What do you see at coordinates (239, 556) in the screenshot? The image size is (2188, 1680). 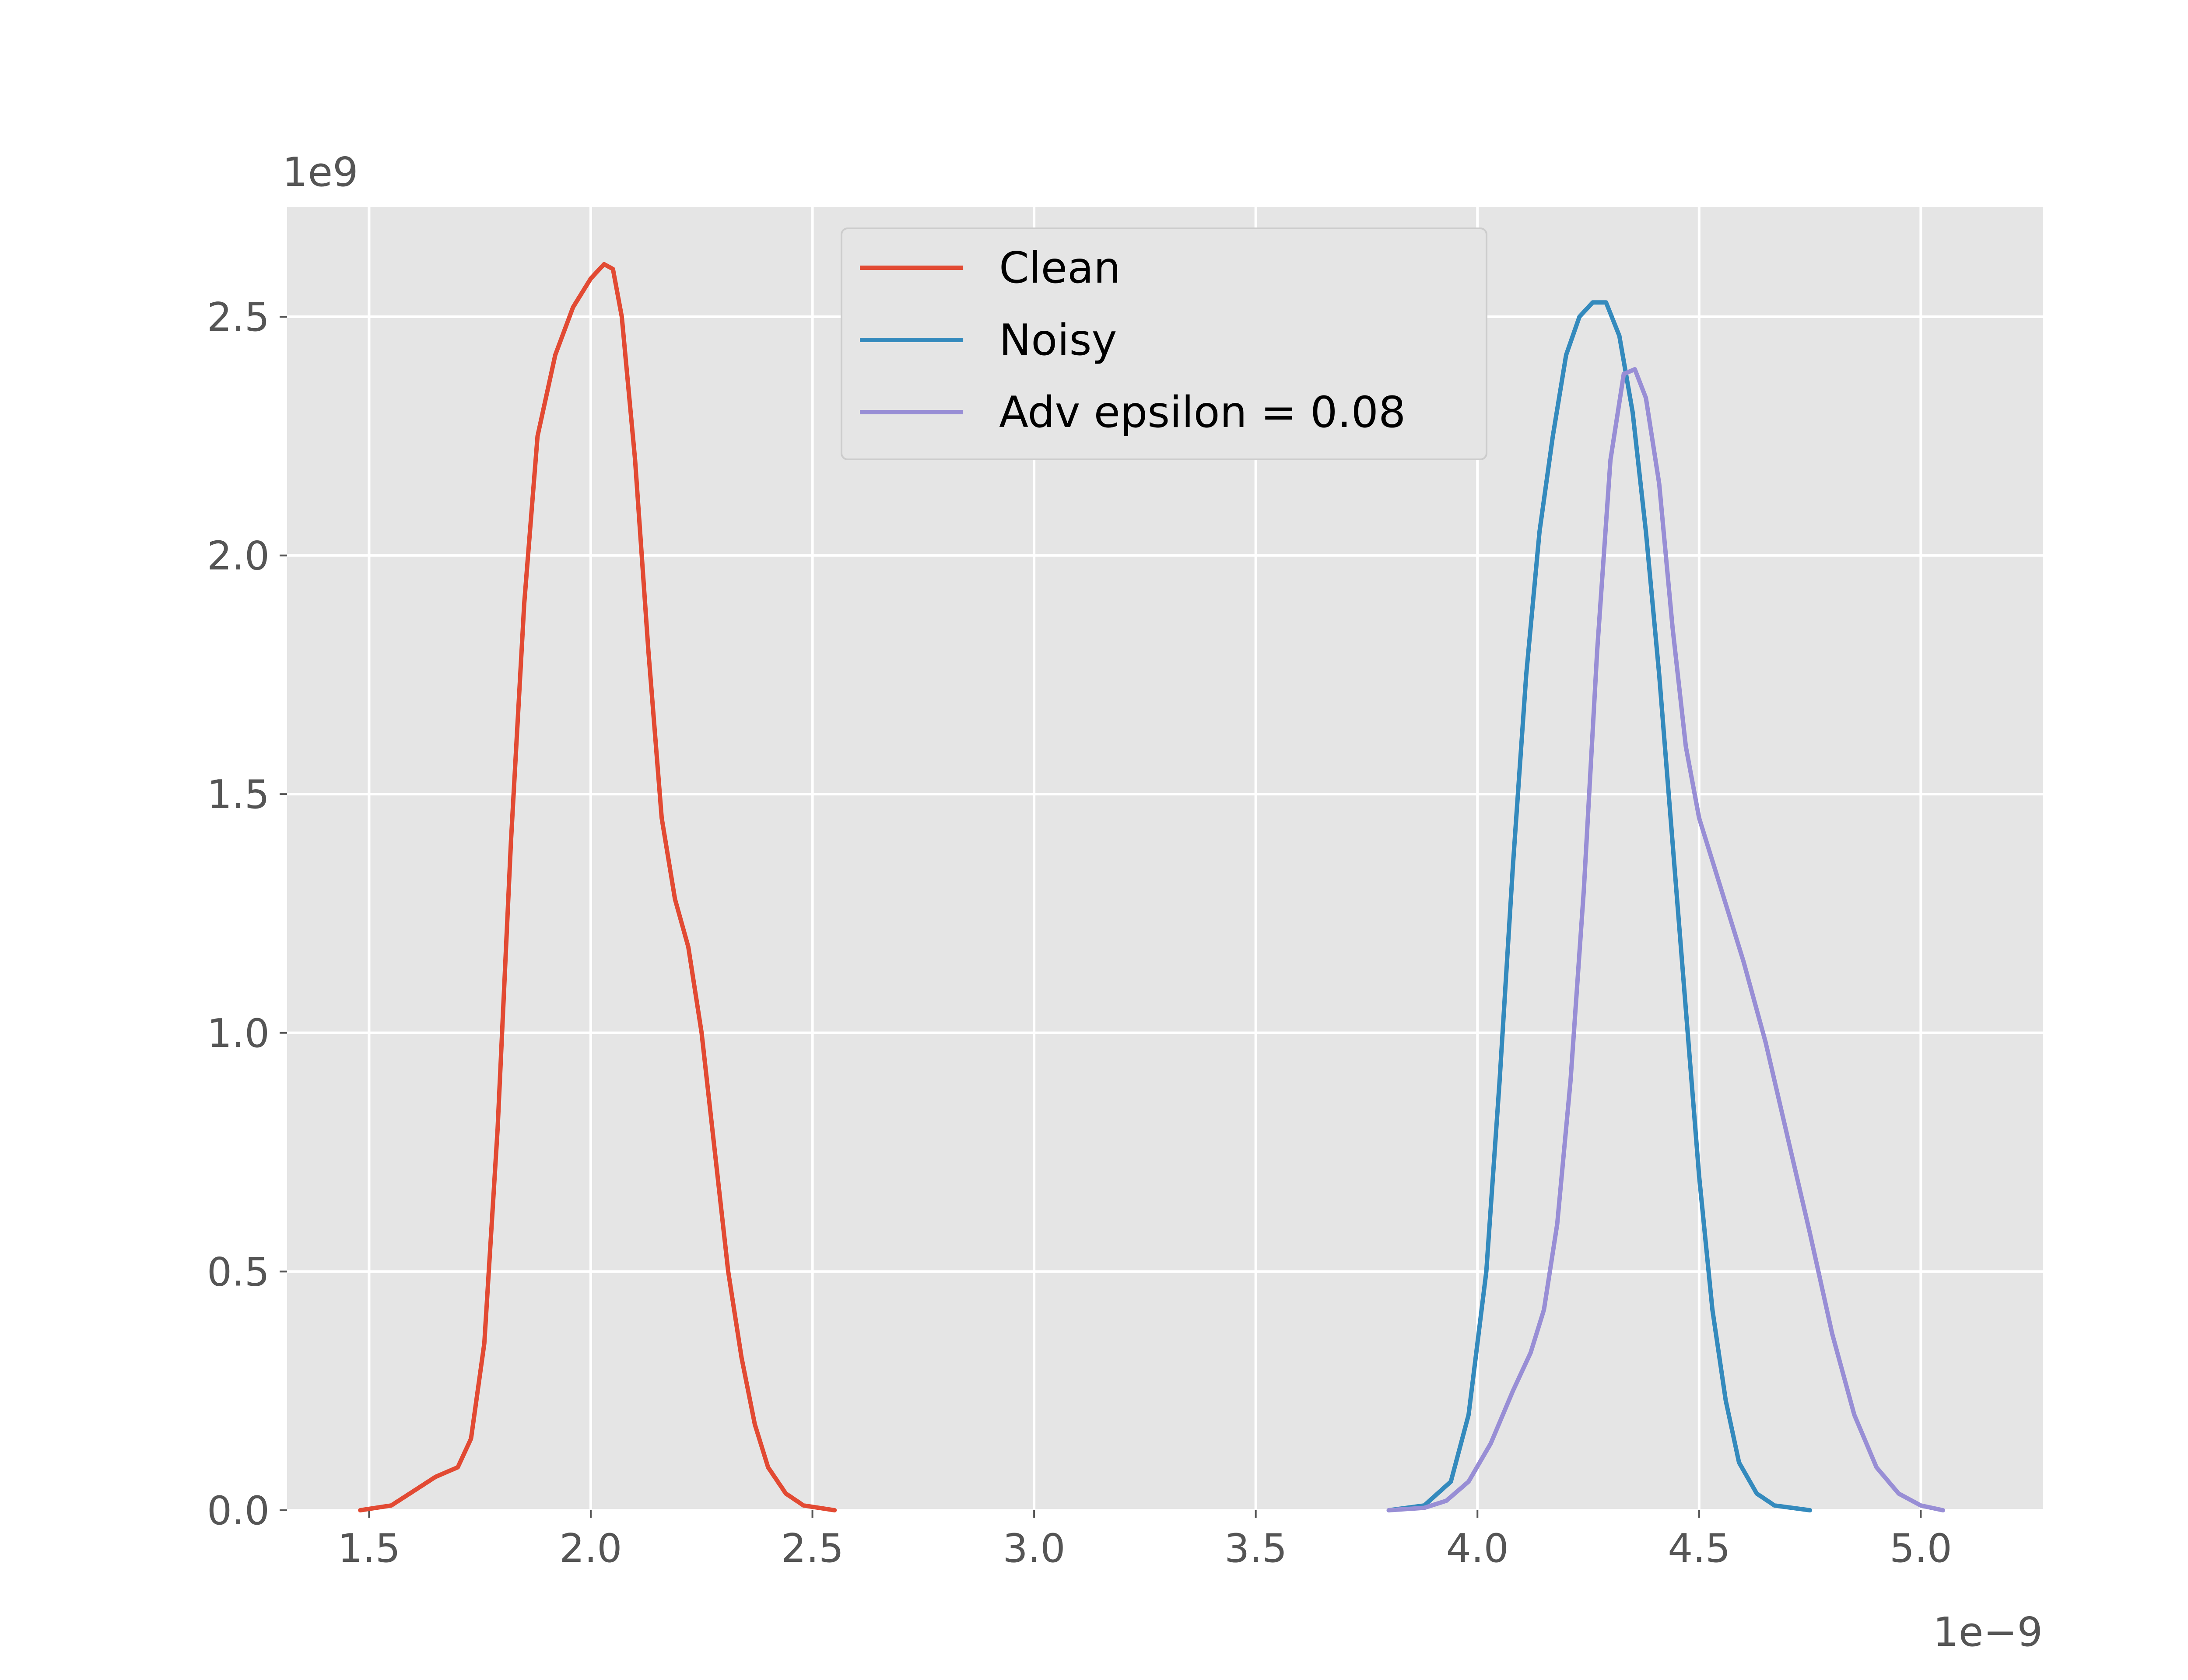 I see `y-tick-label: 2.0` at bounding box center [239, 556].